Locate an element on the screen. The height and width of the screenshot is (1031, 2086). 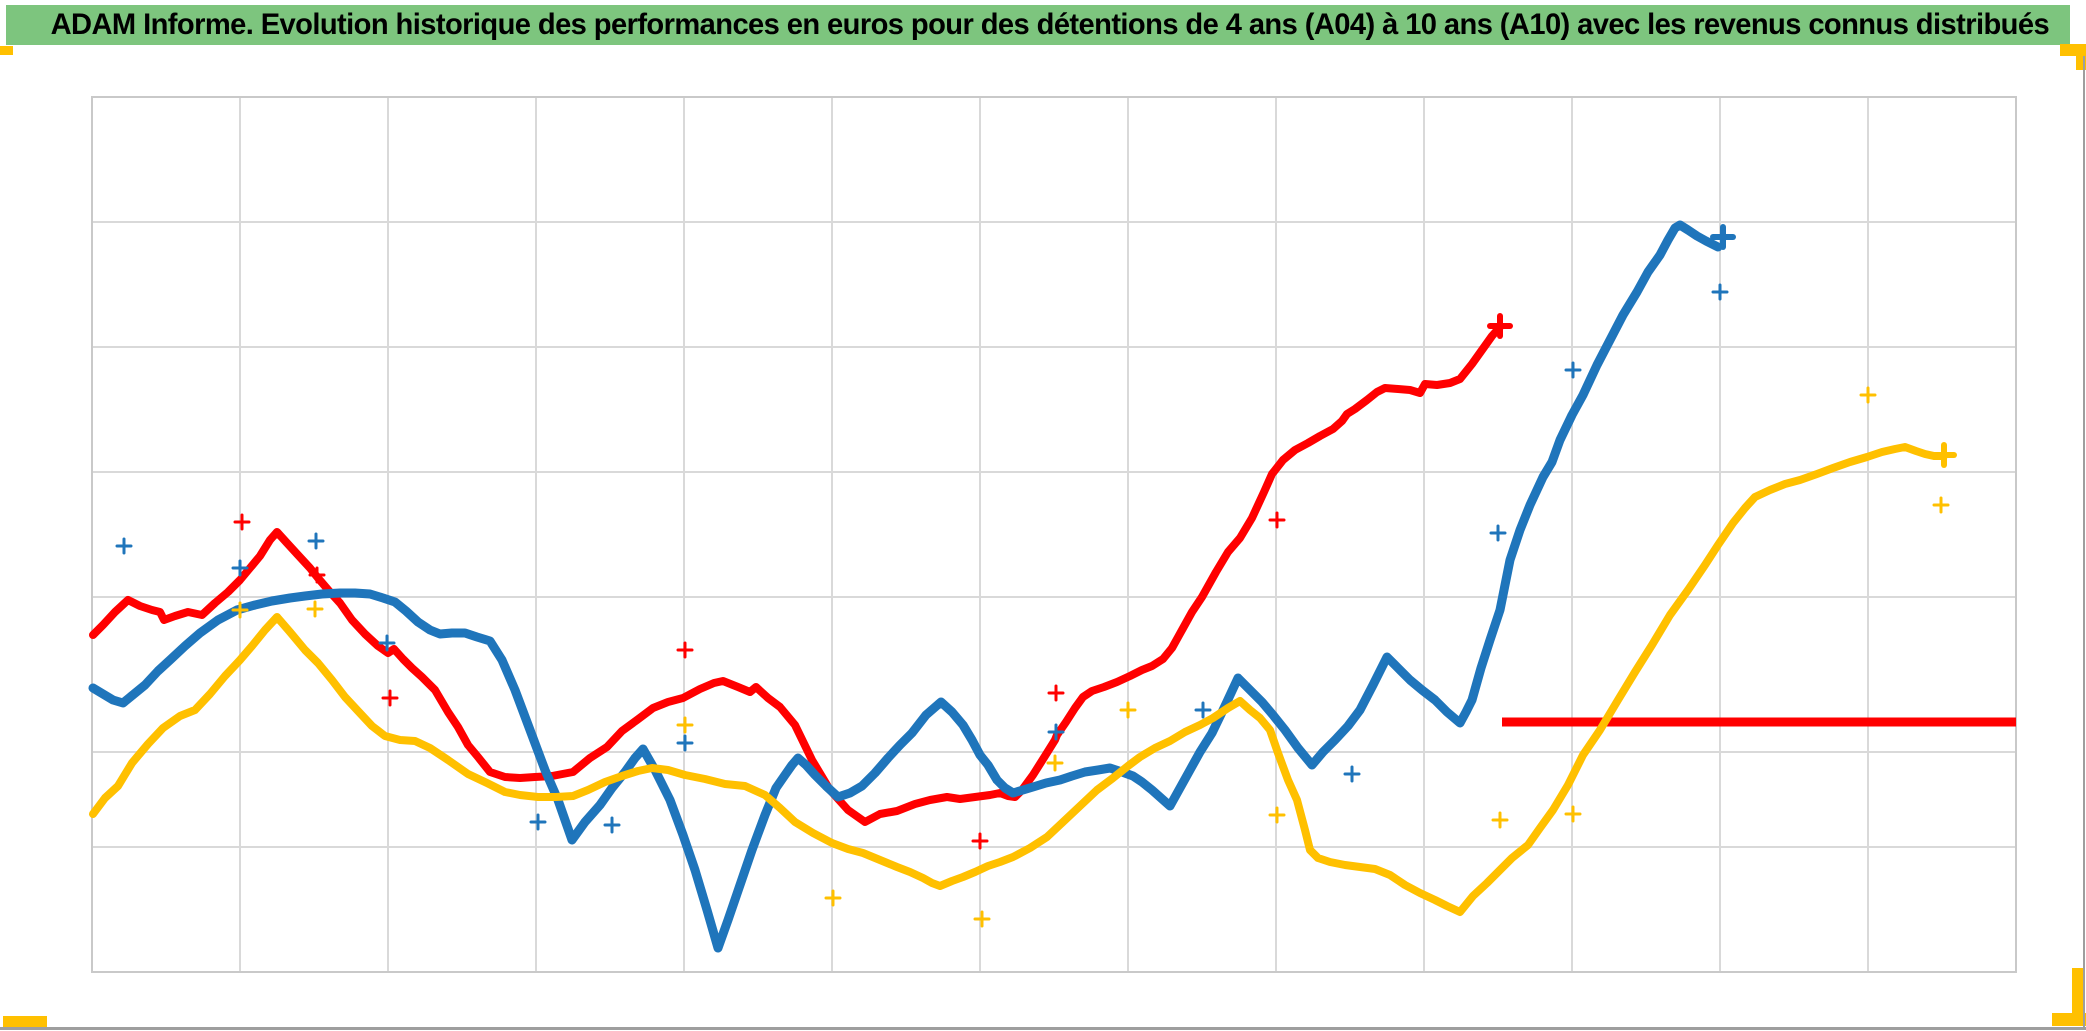
page-border-bottom is located at coordinates (1043, 1028).